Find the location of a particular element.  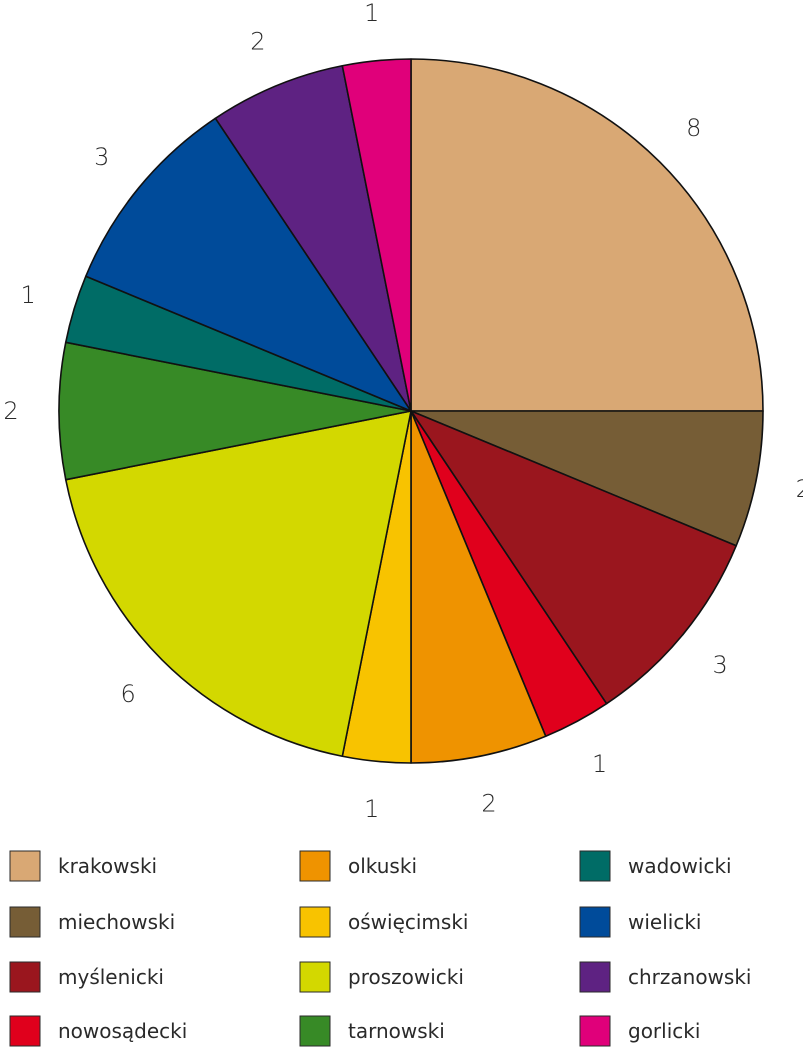

legend-swatch-chrzanowski is located at coordinates (595, 977).